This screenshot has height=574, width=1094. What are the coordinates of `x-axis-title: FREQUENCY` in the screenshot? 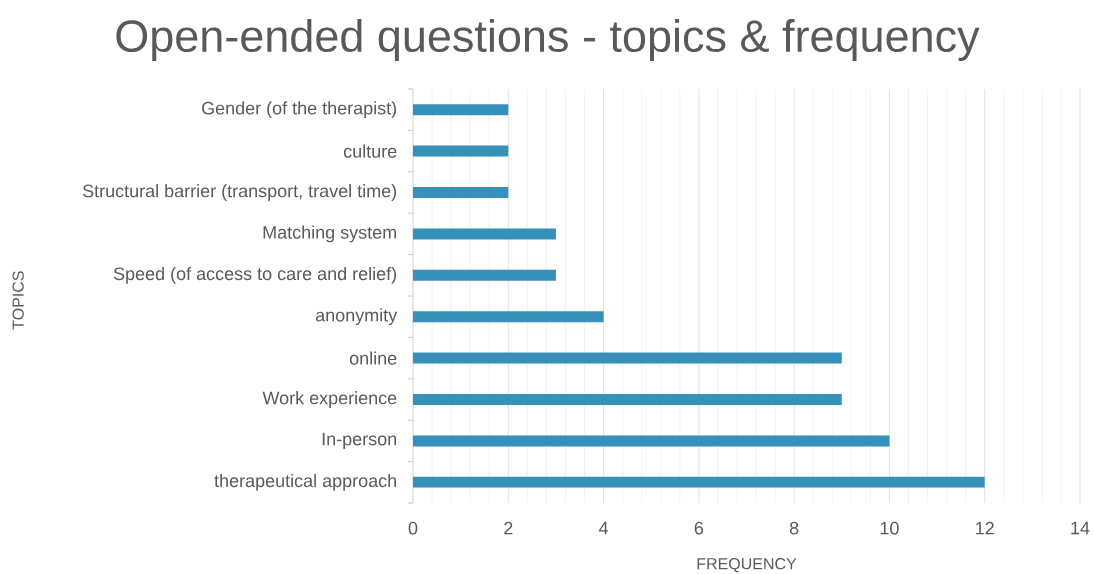 It's located at (747, 565).